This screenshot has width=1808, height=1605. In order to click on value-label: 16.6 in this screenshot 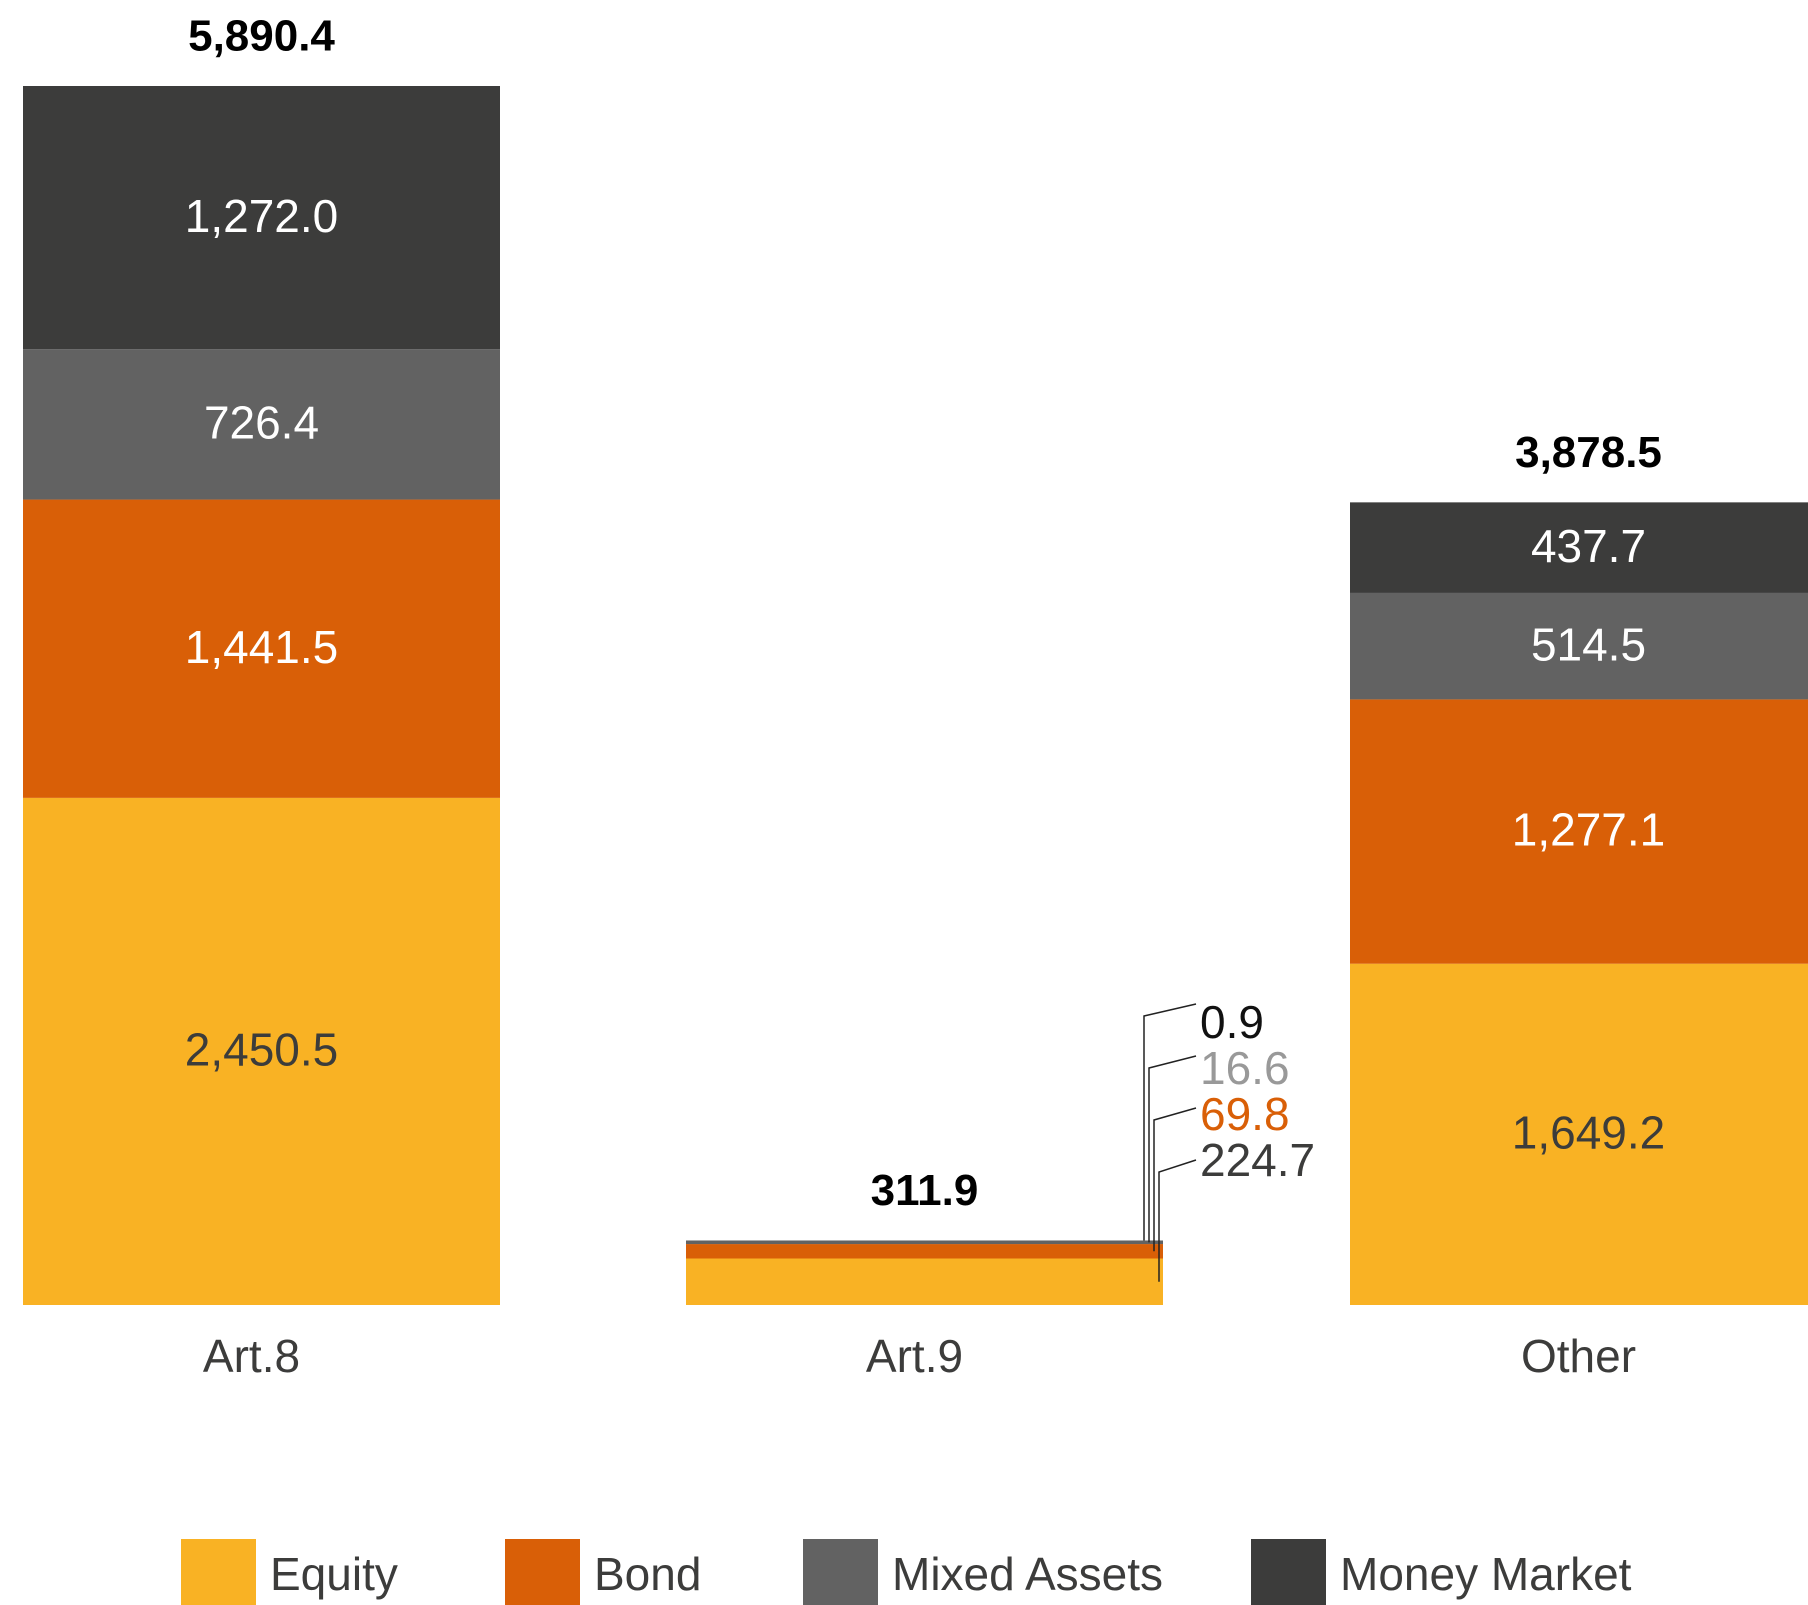, I will do `click(1245, 1068)`.